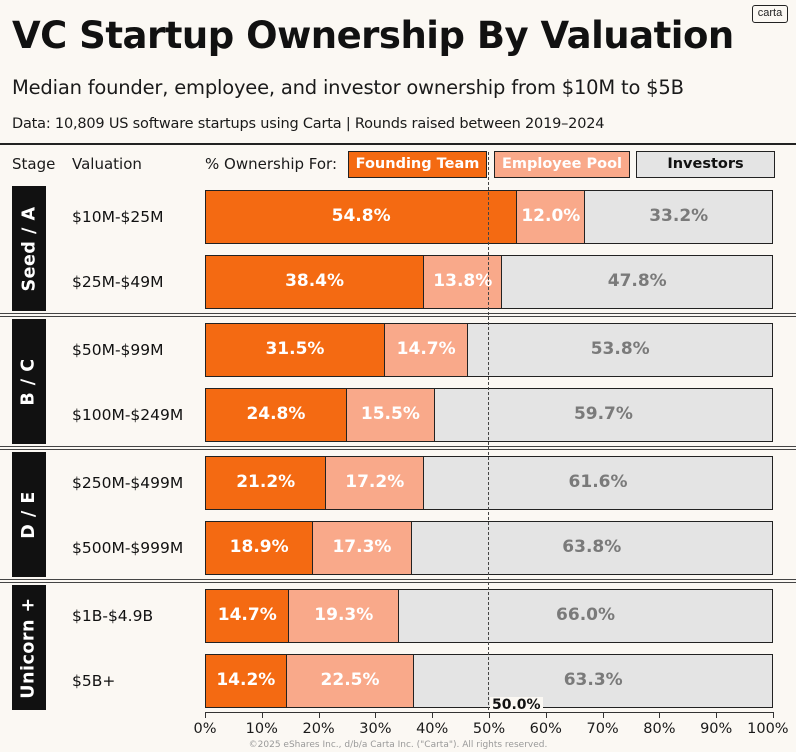 This screenshot has width=796, height=752. I want to click on bar-segment-investors: 66.0%, so click(585, 616).